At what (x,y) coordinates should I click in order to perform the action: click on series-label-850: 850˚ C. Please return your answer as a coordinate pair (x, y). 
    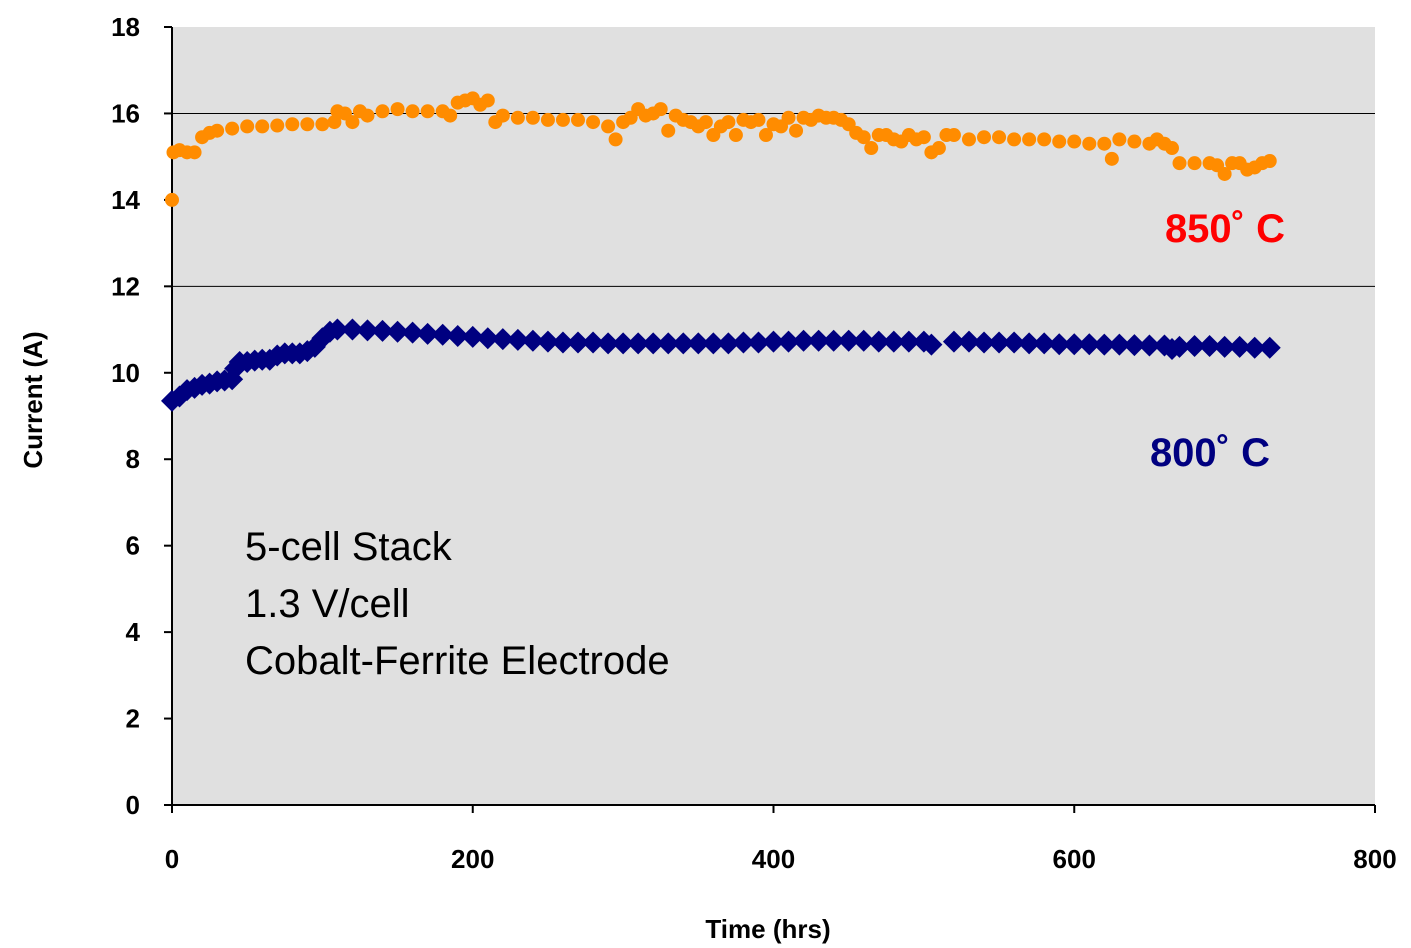
    Looking at the image, I should click on (1225, 229).